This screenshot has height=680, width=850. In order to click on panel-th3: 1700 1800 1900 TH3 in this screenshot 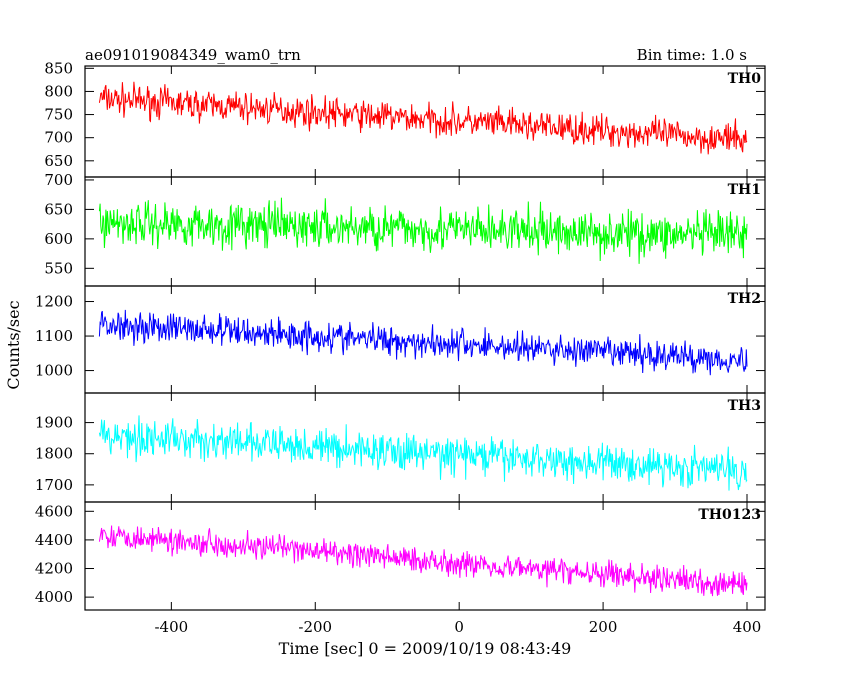, I will do `click(400, 447)`.